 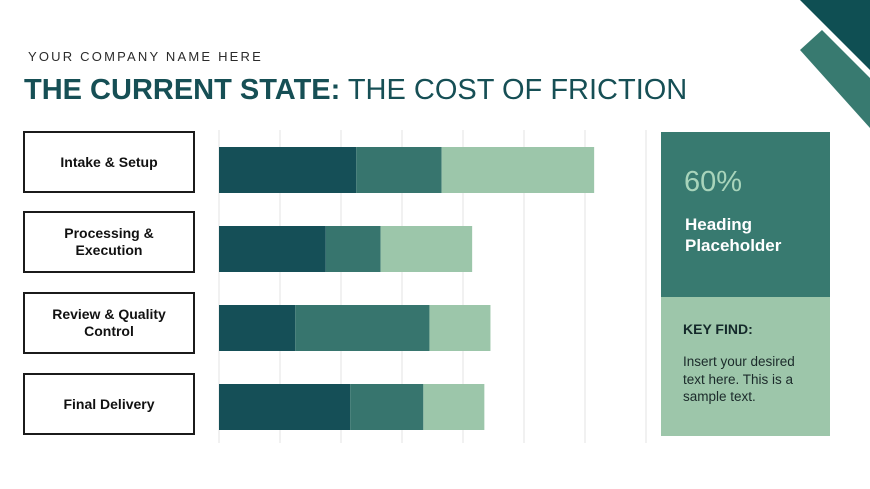 I want to click on category-label: Processing & Execution, so click(x=109, y=242).